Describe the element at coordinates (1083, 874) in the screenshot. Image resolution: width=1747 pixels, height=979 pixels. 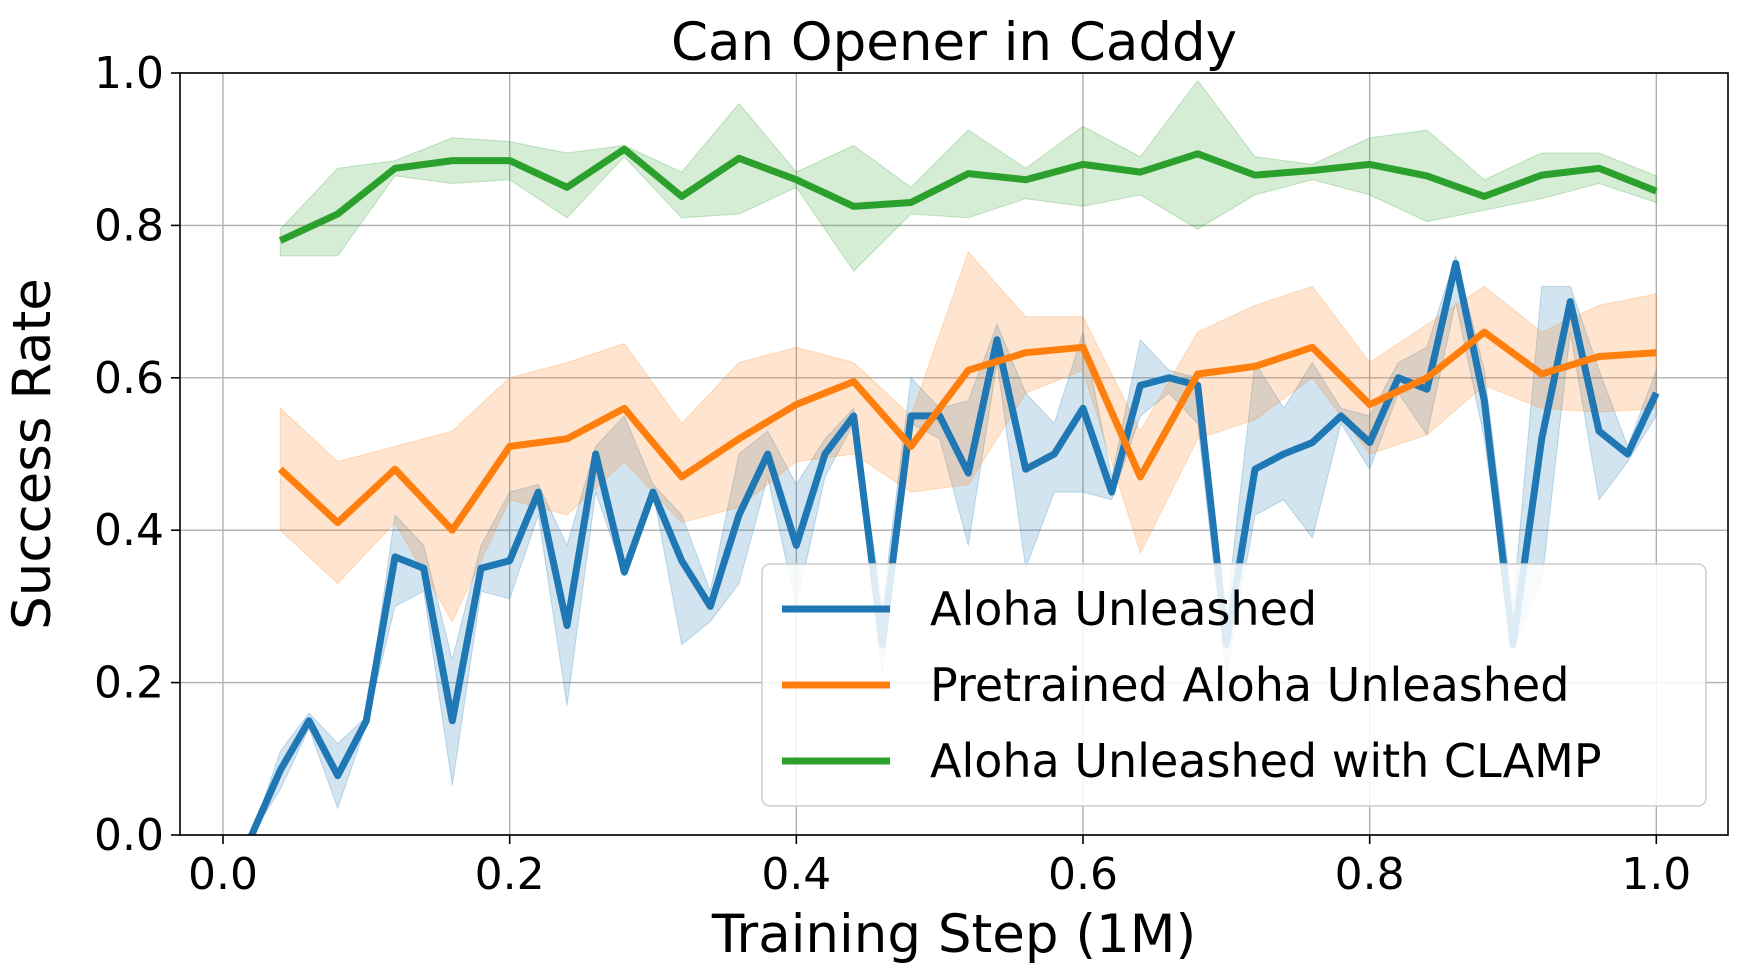
I see `x-tick-label: 0.6` at that location.